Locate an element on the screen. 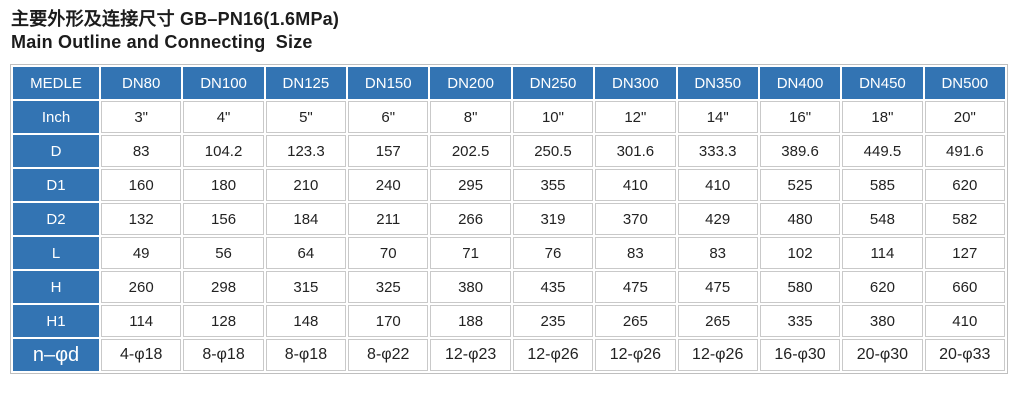 The image size is (1020, 410). table-row: D2 132 156 184 211 266 319 370 429 480 548 582 is located at coordinates (509, 219).